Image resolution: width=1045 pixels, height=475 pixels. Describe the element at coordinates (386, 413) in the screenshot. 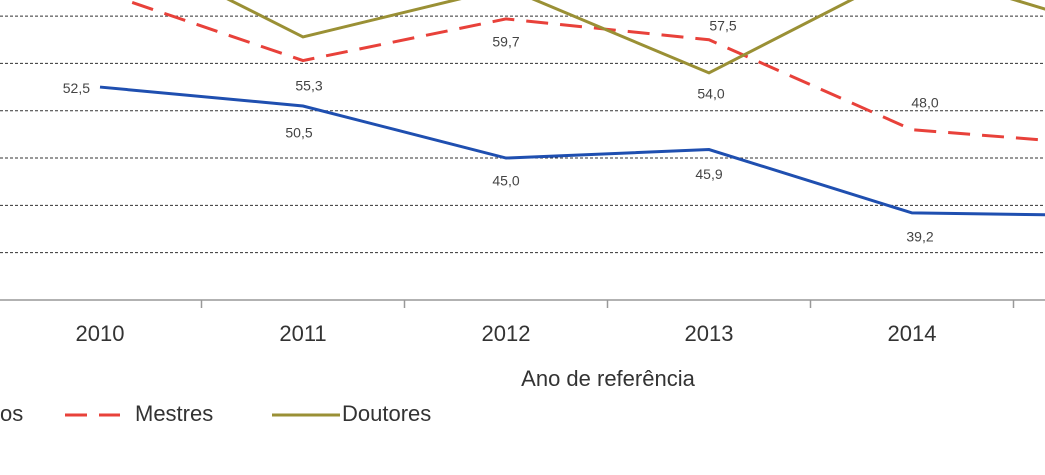

I see `legend-label: Doutores` at that location.